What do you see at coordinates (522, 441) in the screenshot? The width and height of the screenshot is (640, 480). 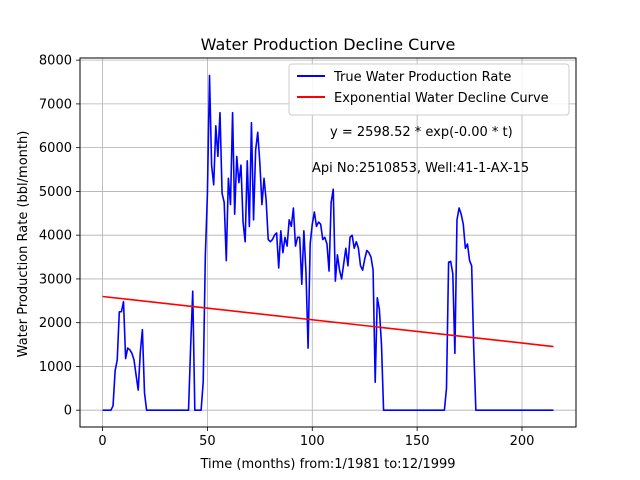 I see `x-tick-label: 200` at bounding box center [522, 441].